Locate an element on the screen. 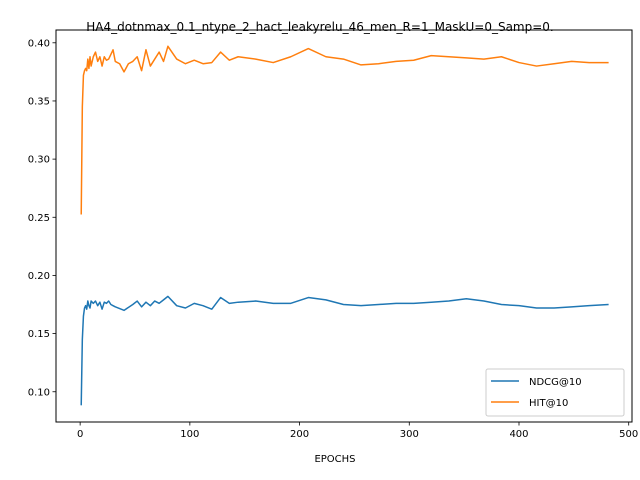  x-tick-label: 200 is located at coordinates (299, 434).